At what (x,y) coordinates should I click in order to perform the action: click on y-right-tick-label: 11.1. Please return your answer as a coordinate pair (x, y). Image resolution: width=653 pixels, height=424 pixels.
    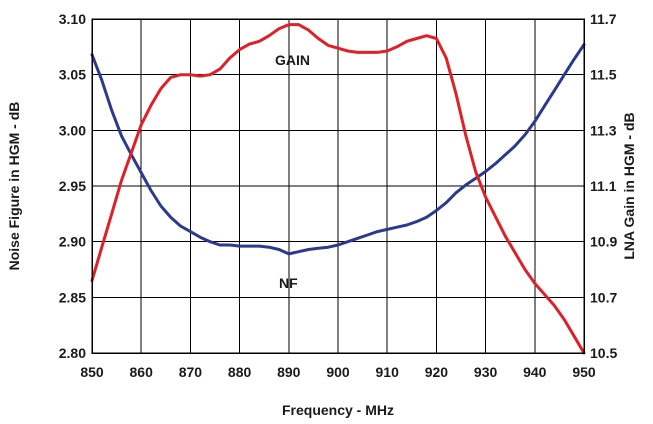
    Looking at the image, I should click on (603, 186).